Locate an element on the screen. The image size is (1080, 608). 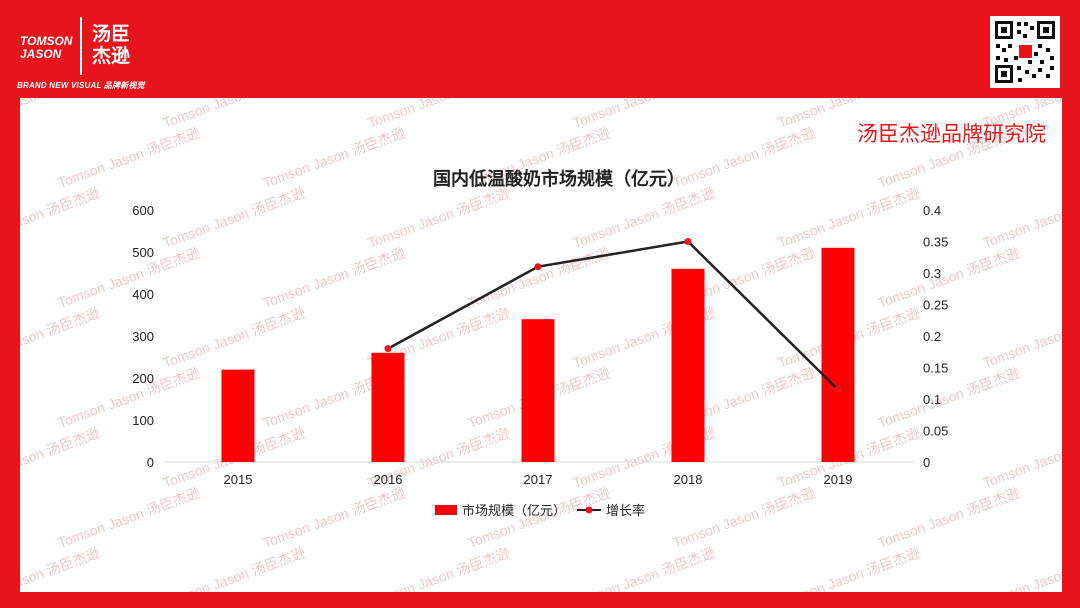
y-right-tick-label: 0.35 is located at coordinates (935, 242).